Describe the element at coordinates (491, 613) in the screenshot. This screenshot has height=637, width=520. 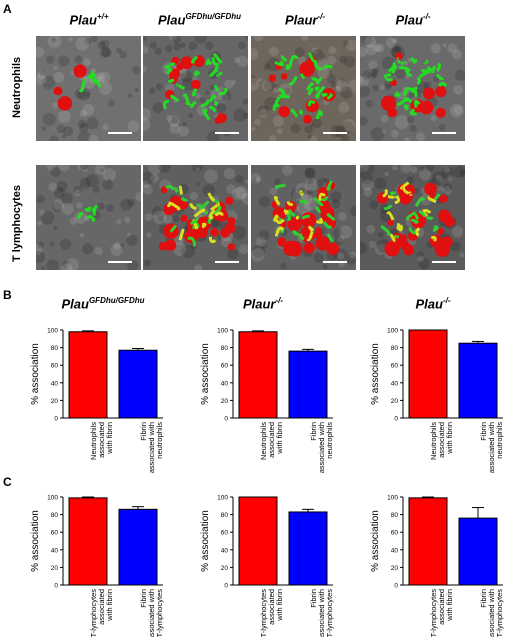
I see `chart-6-category-label-2: Fibrinassociated withT-lymphocytes` at that location.